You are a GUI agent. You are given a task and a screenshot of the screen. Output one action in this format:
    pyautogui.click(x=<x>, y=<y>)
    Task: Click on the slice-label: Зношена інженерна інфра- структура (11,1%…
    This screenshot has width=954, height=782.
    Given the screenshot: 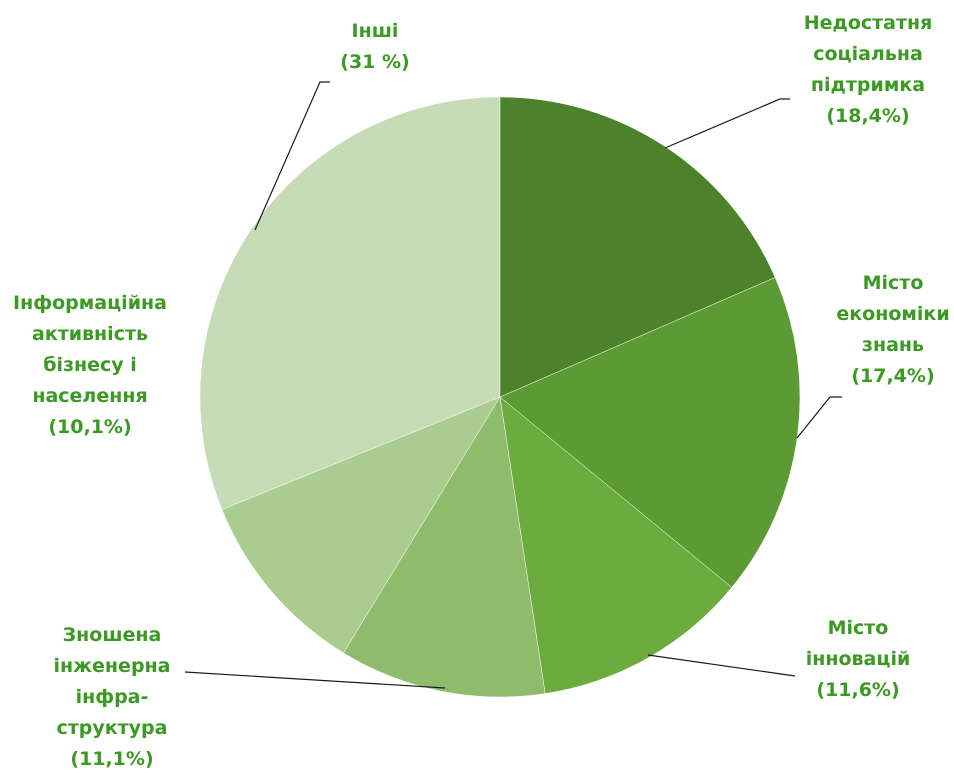 What is the action you would take?
    pyautogui.click(x=112, y=697)
    